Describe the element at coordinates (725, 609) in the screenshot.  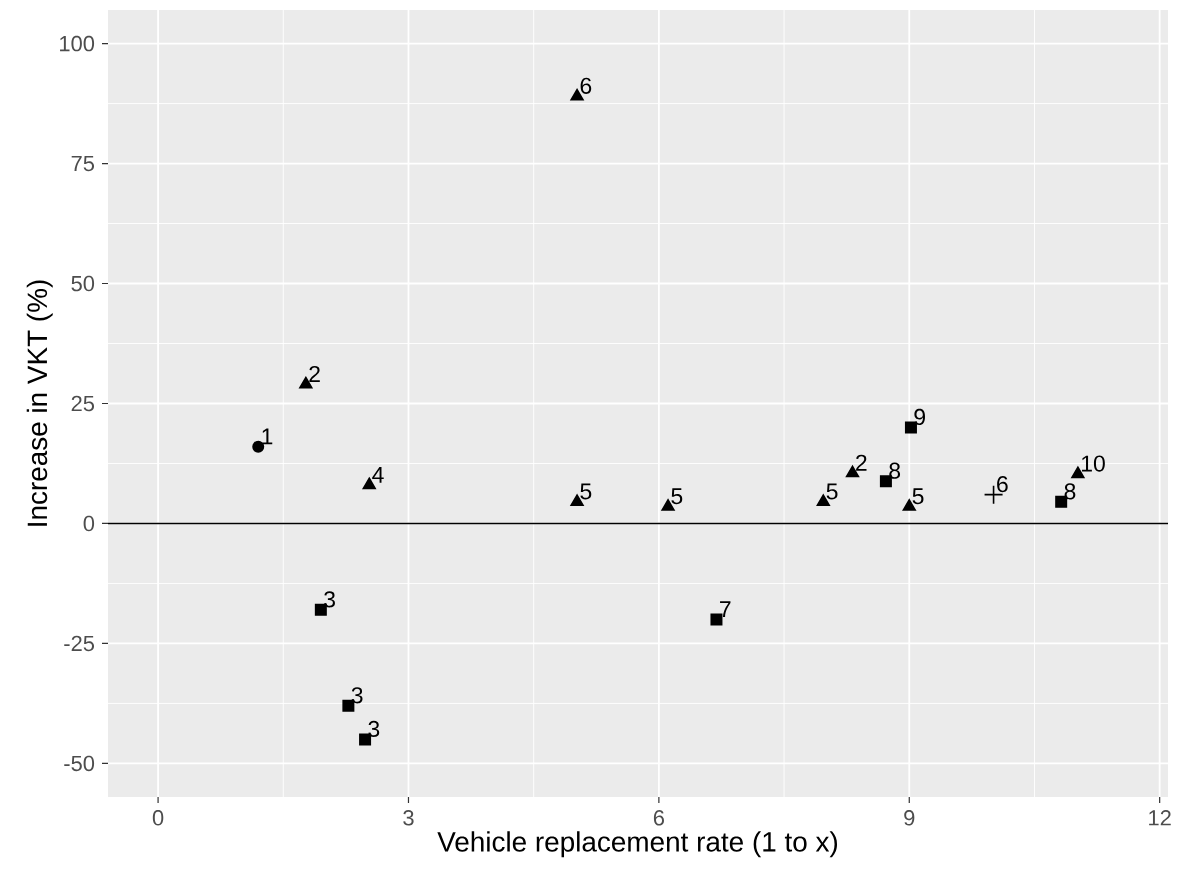
I see `annotation: 7` at that location.